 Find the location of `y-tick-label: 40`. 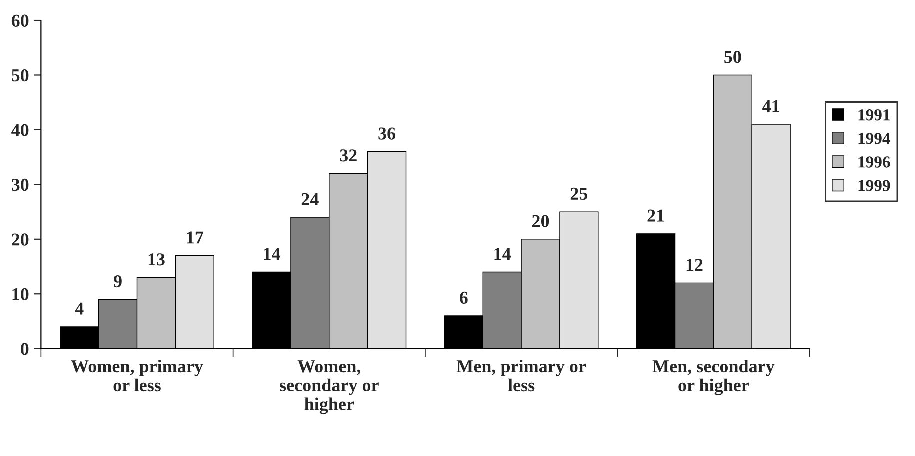

y-tick-label: 40 is located at coordinates (20, 130).